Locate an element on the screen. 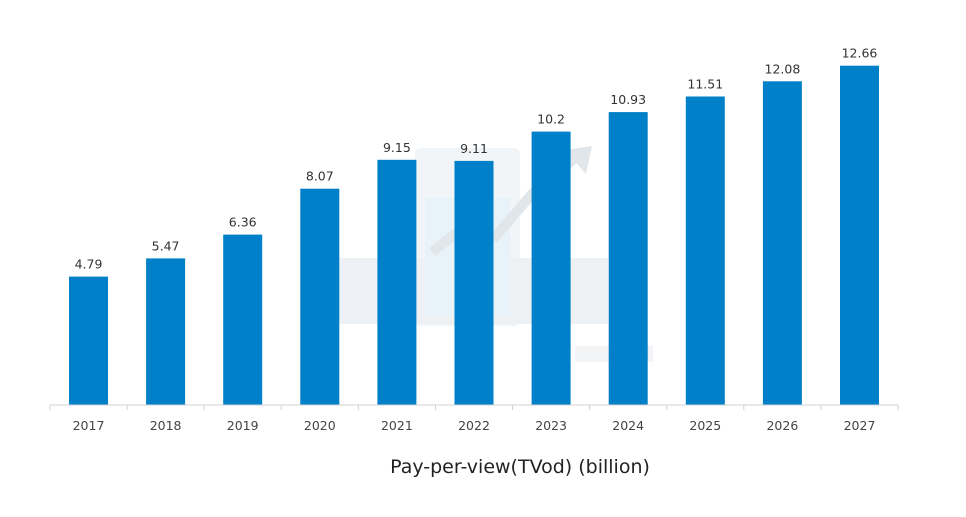 This screenshot has height=517, width=966. bar-2018 is located at coordinates (166, 331).